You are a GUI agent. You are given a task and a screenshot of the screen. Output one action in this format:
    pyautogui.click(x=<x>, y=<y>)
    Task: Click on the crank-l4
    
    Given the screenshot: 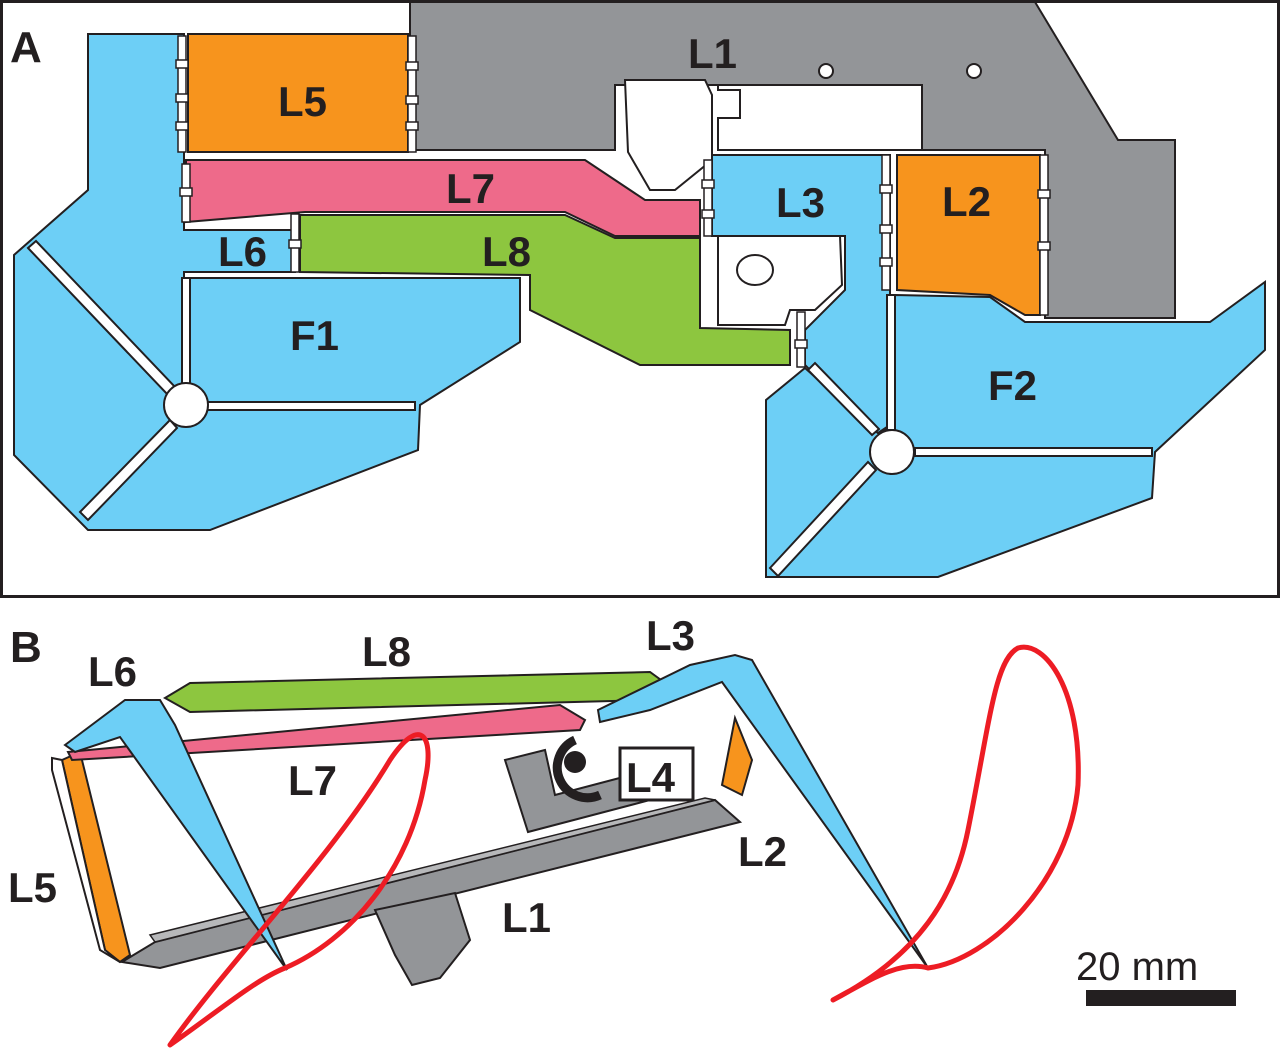 What is the action you would take?
    pyautogui.click(x=623, y=769)
    